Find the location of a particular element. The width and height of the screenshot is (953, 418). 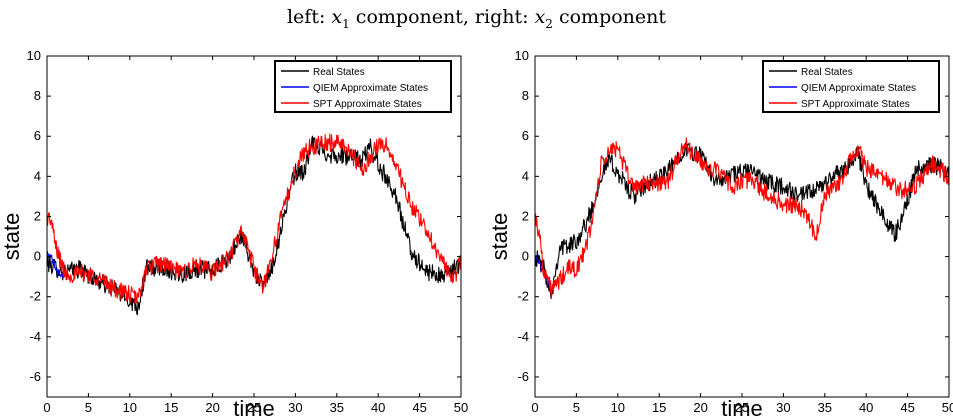

title-text-right: component is located at coordinates (609, 17).